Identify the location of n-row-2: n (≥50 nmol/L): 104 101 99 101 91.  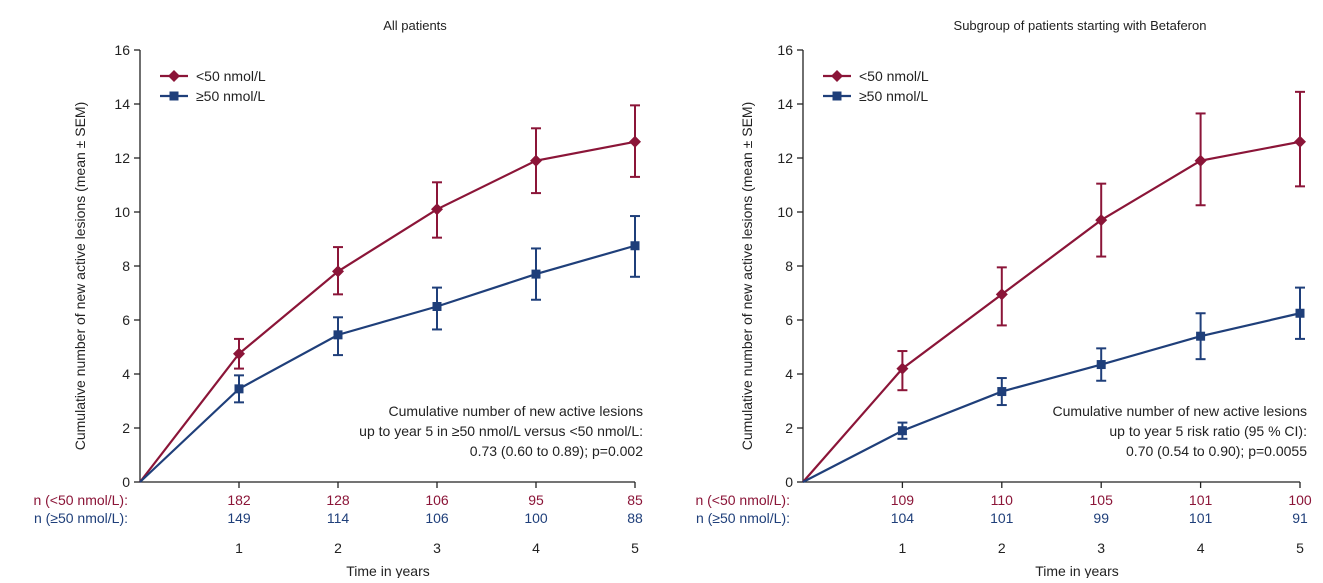
(1002, 518).